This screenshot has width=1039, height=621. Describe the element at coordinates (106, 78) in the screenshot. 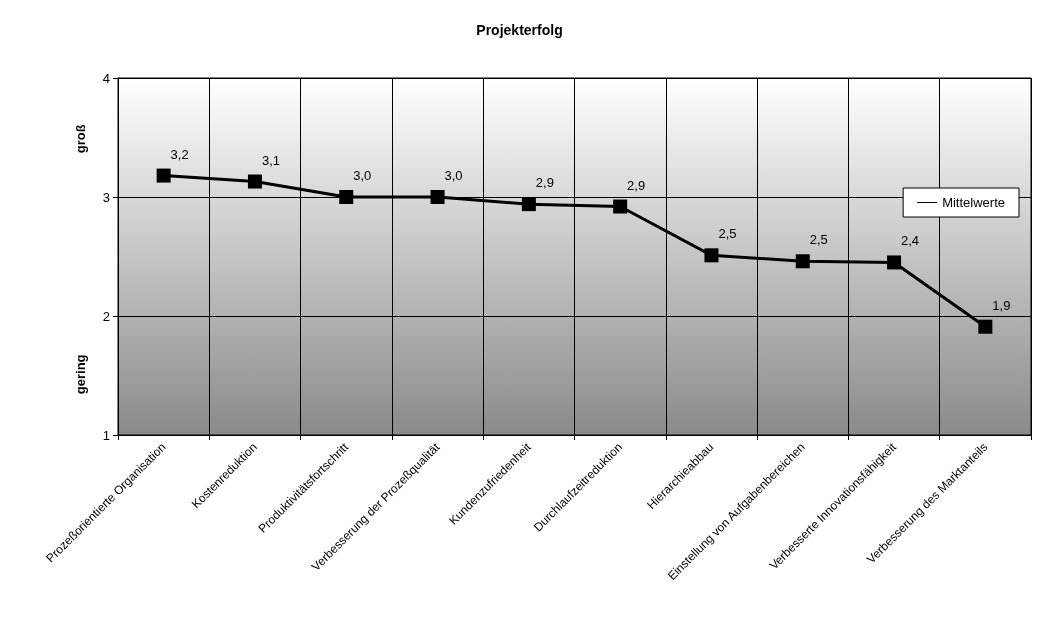

I see `y-tick-label: 4` at that location.